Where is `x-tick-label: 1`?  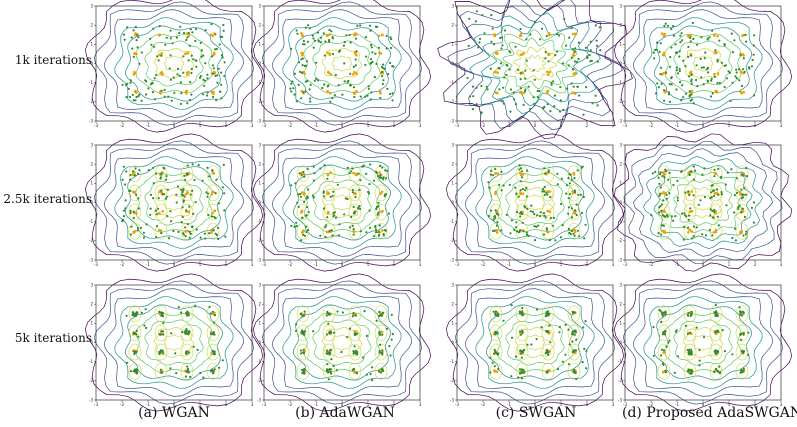 x-tick-label: 1 is located at coordinates (368, 264).